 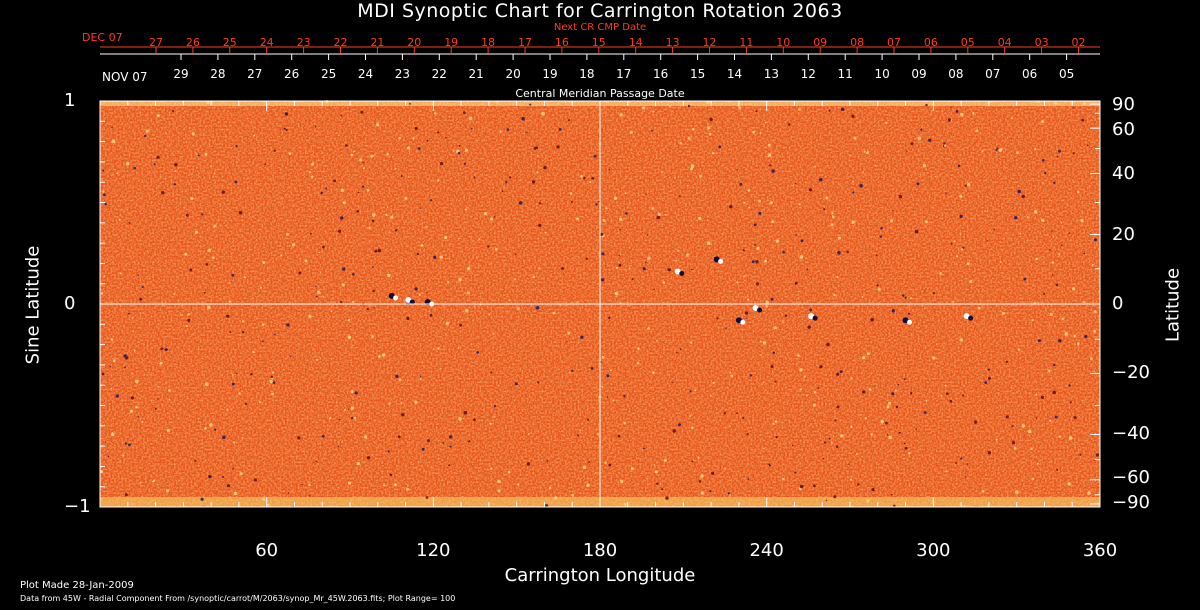 What do you see at coordinates (1004, 42) in the screenshot?
I see `next-cr-day-label: 04` at bounding box center [1004, 42].